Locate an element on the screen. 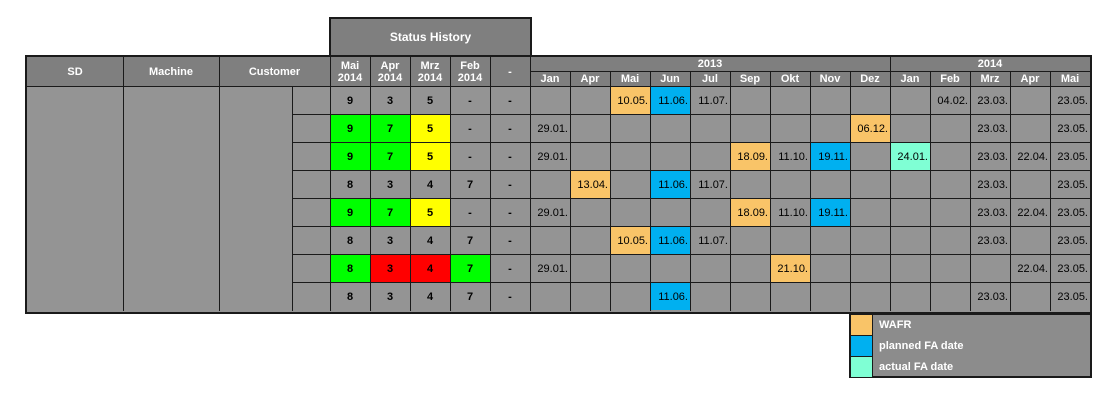  legend: WAFR planned FA date actual FA date is located at coordinates (970, 345).